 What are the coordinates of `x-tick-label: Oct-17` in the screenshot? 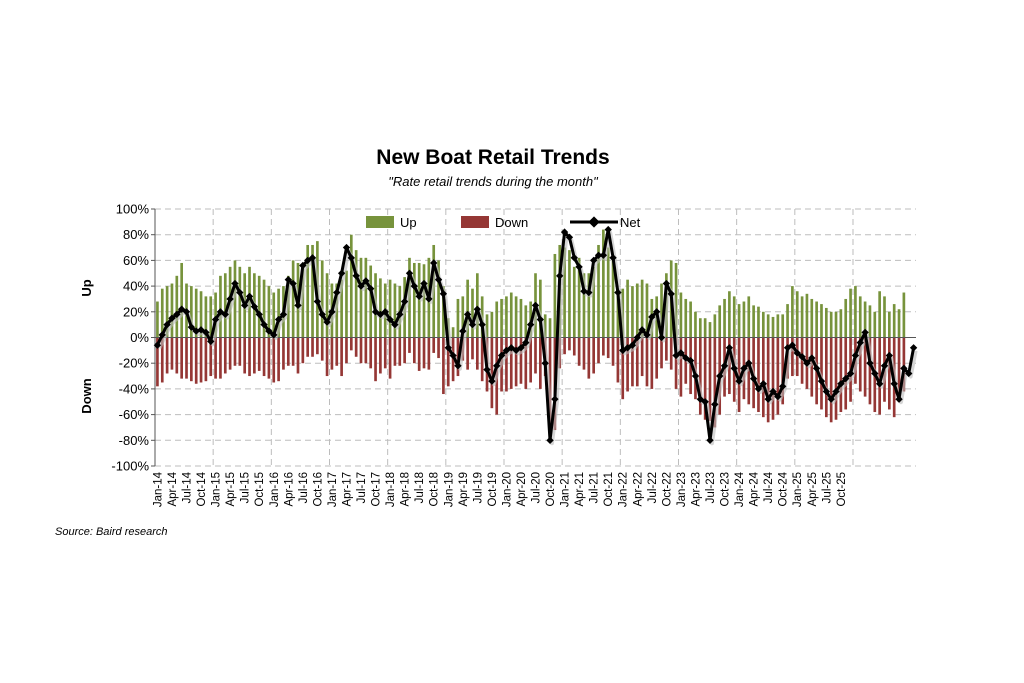 It's located at (377, 489).